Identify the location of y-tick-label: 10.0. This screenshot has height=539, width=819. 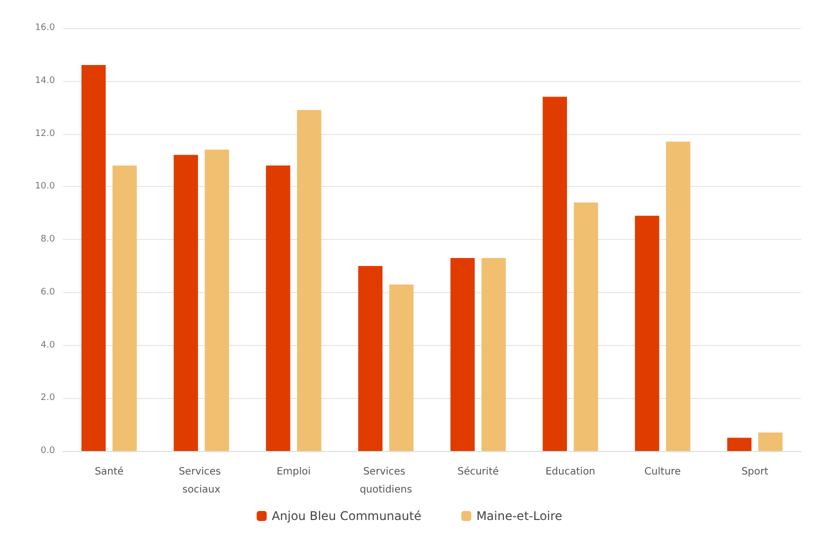
(45, 187).